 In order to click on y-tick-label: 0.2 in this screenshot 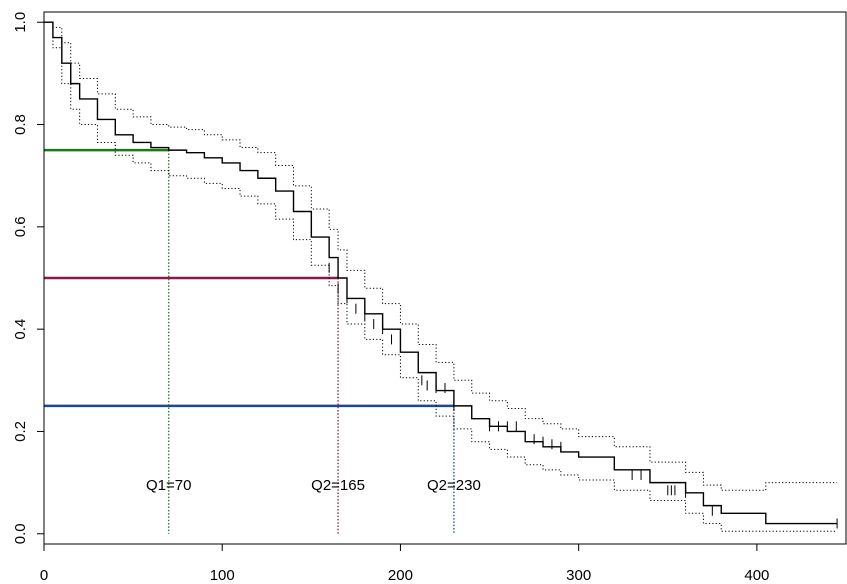, I will do `click(20, 431)`.